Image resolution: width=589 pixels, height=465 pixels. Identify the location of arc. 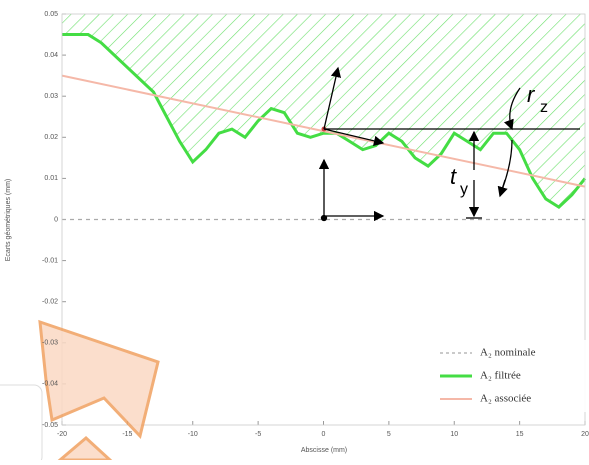
(506, 167).